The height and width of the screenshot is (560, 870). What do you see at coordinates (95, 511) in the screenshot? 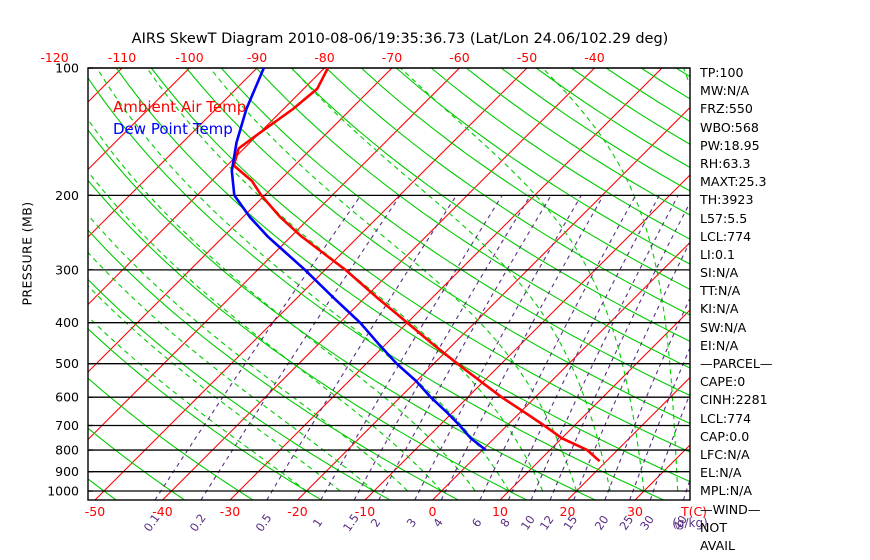
I see `bottom-temp-tick-label: -50` at bounding box center [95, 511].